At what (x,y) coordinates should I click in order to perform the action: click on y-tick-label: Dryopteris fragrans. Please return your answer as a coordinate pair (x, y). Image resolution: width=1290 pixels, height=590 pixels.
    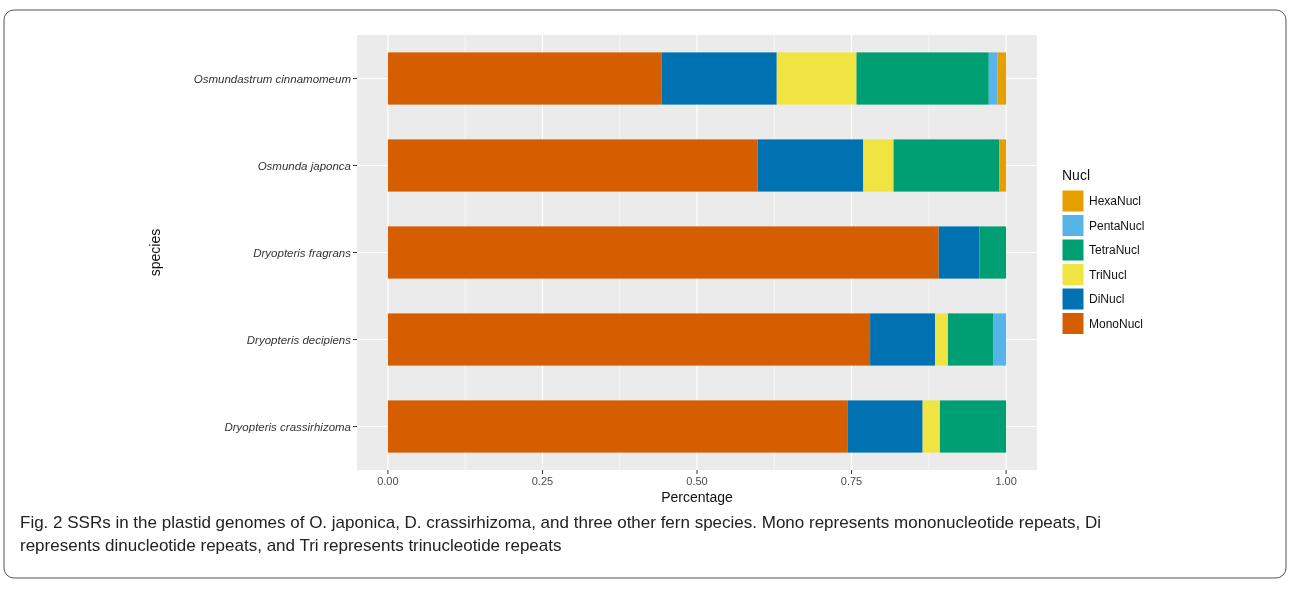
    Looking at the image, I should click on (302, 252).